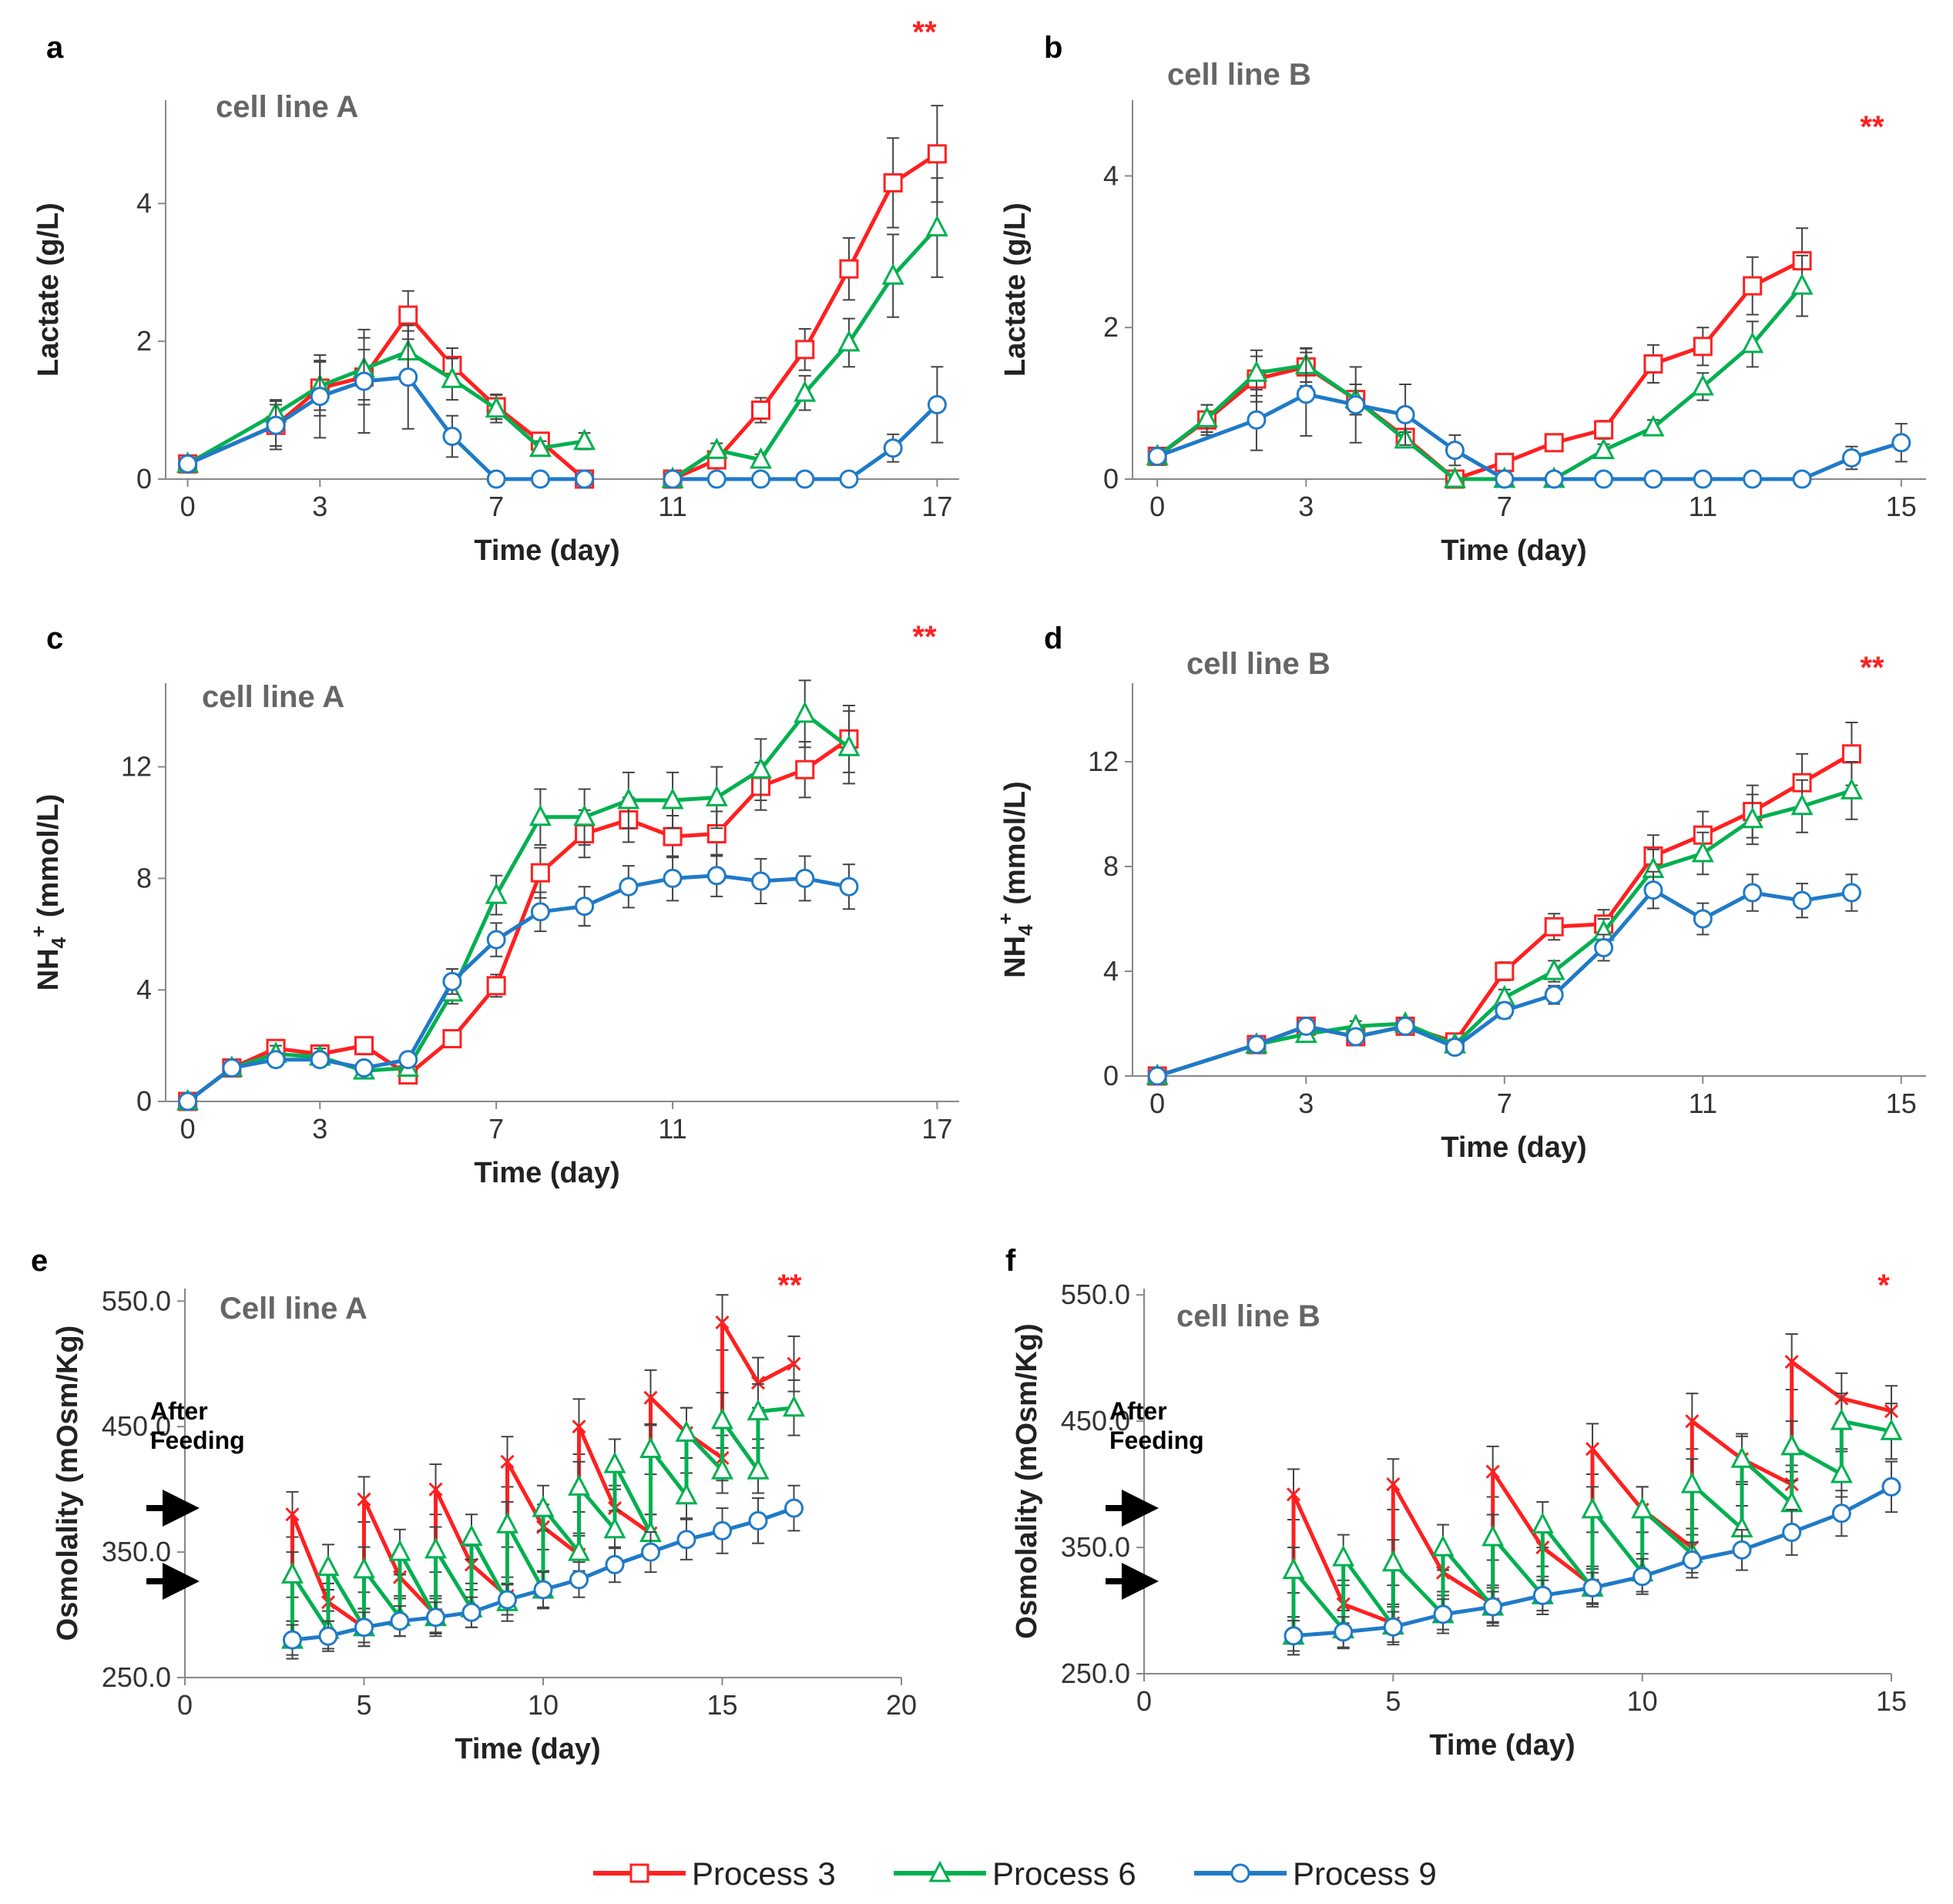 The image size is (1953, 1904). I want to click on legend-item-process-3: Process 3, so click(714, 1873).